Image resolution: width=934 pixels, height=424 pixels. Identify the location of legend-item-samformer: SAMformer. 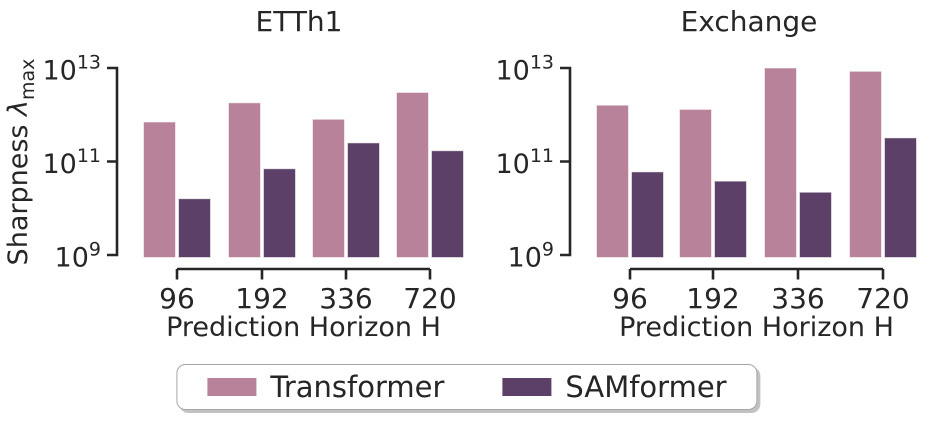
(614, 386).